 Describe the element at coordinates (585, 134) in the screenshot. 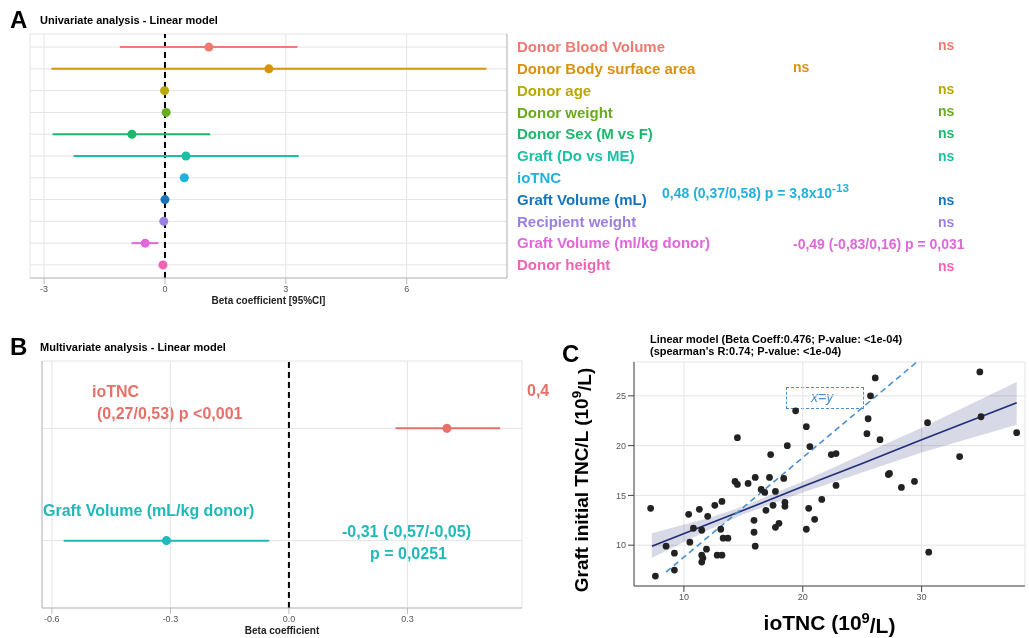

I see `y-tick-label: Donor Sex (M vs F)` at that location.